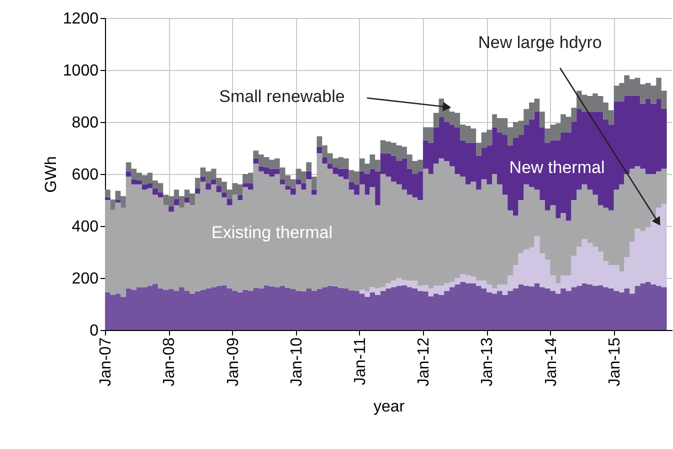 Image resolution: width=673 pixels, height=449 pixels. What do you see at coordinates (389, 407) in the screenshot?
I see `x-axis-title: year` at bounding box center [389, 407].